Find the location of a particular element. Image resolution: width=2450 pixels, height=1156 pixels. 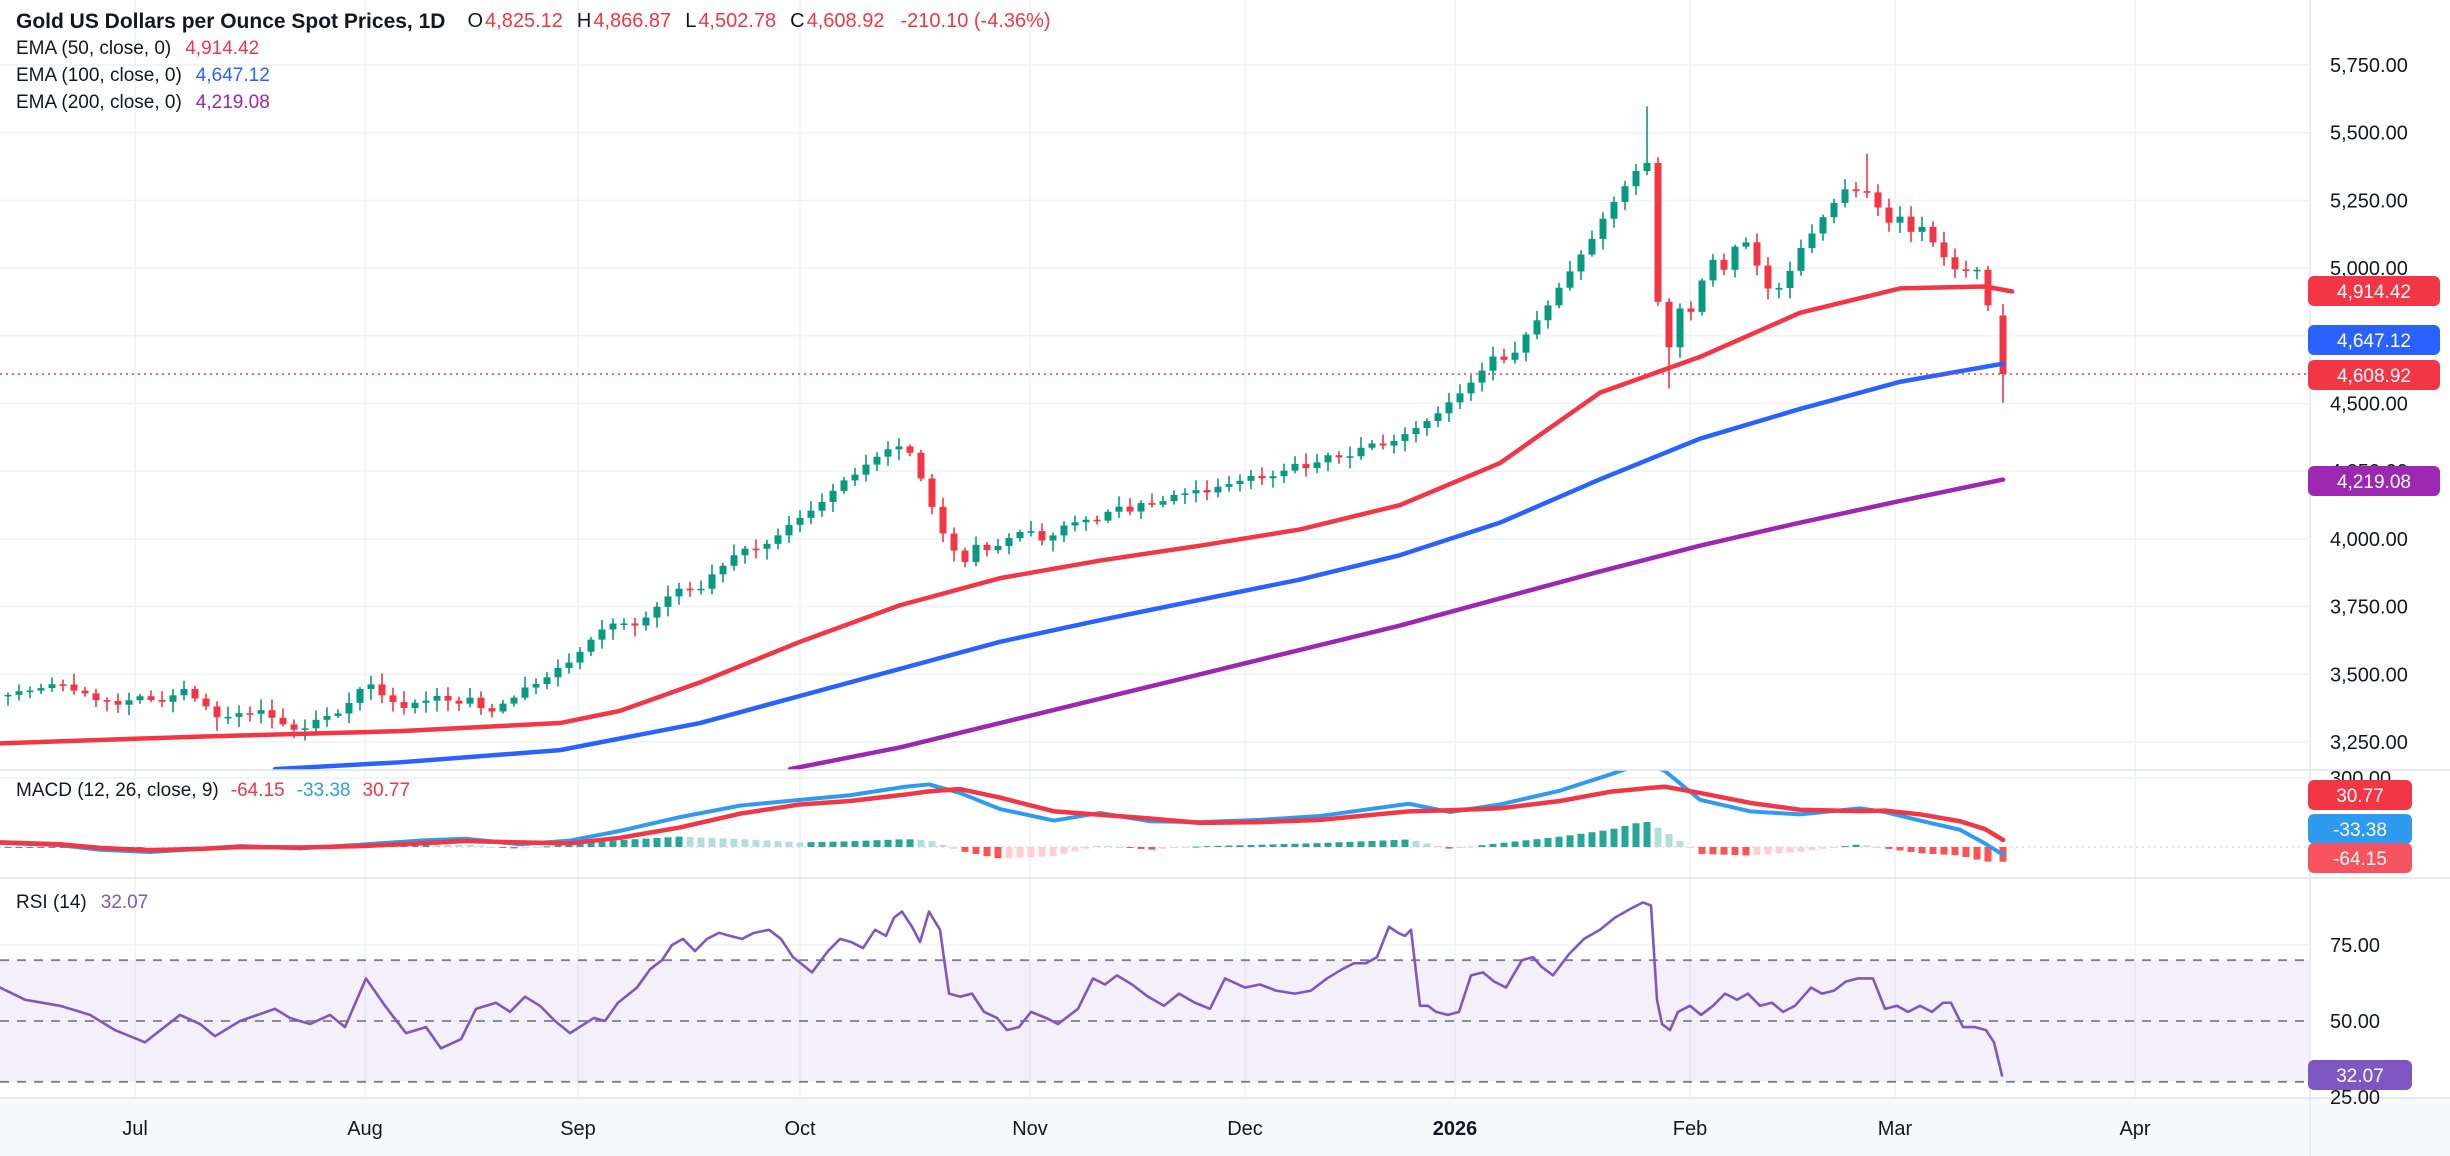

axis-badge-text: 32.07 is located at coordinates (2360, 1076).